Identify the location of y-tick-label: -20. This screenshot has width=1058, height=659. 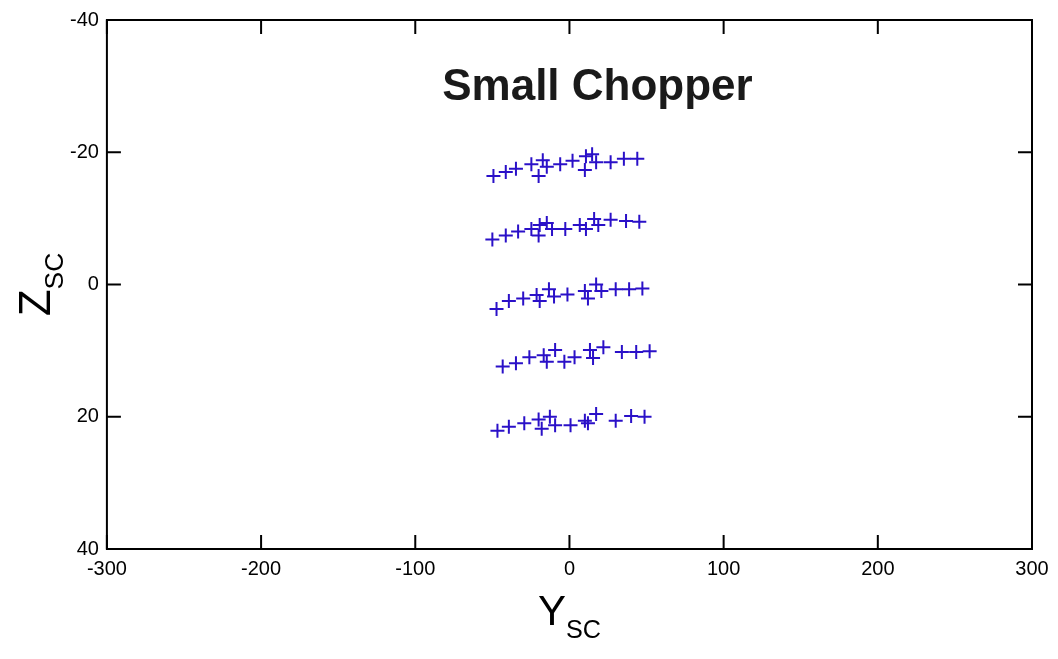
(84, 150).